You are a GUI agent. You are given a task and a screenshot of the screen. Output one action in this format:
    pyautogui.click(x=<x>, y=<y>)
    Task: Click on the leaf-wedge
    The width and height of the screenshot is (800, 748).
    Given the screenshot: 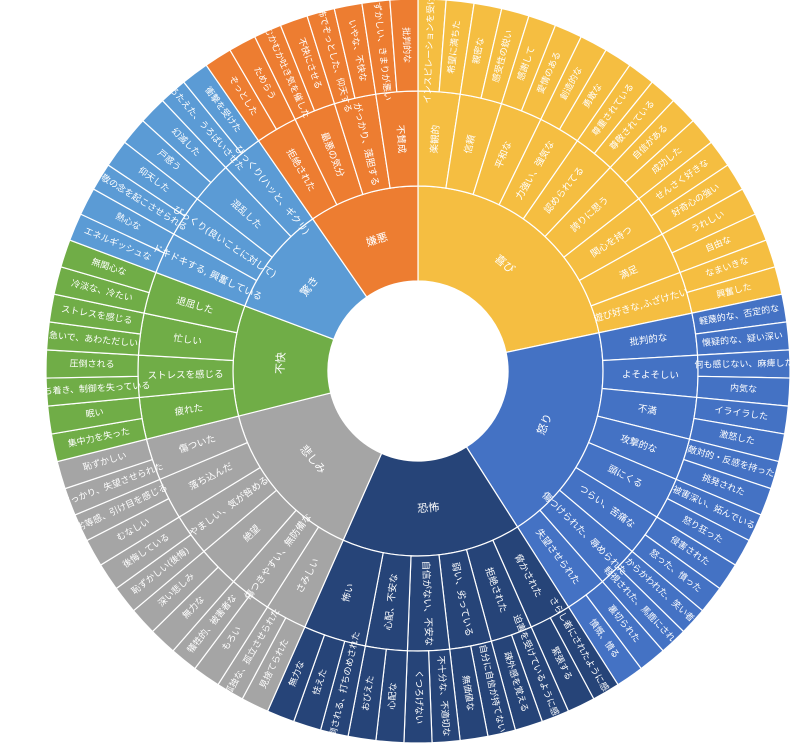 What is the action you would take?
    pyautogui.click(x=404, y=46)
    